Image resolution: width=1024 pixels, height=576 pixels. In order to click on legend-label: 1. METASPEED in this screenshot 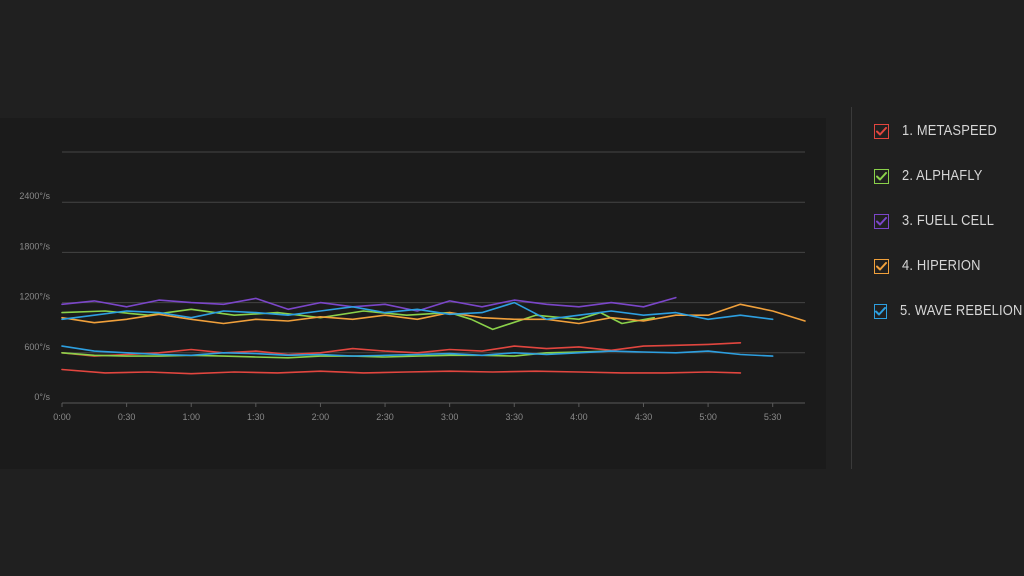, I will do `click(950, 130)`.